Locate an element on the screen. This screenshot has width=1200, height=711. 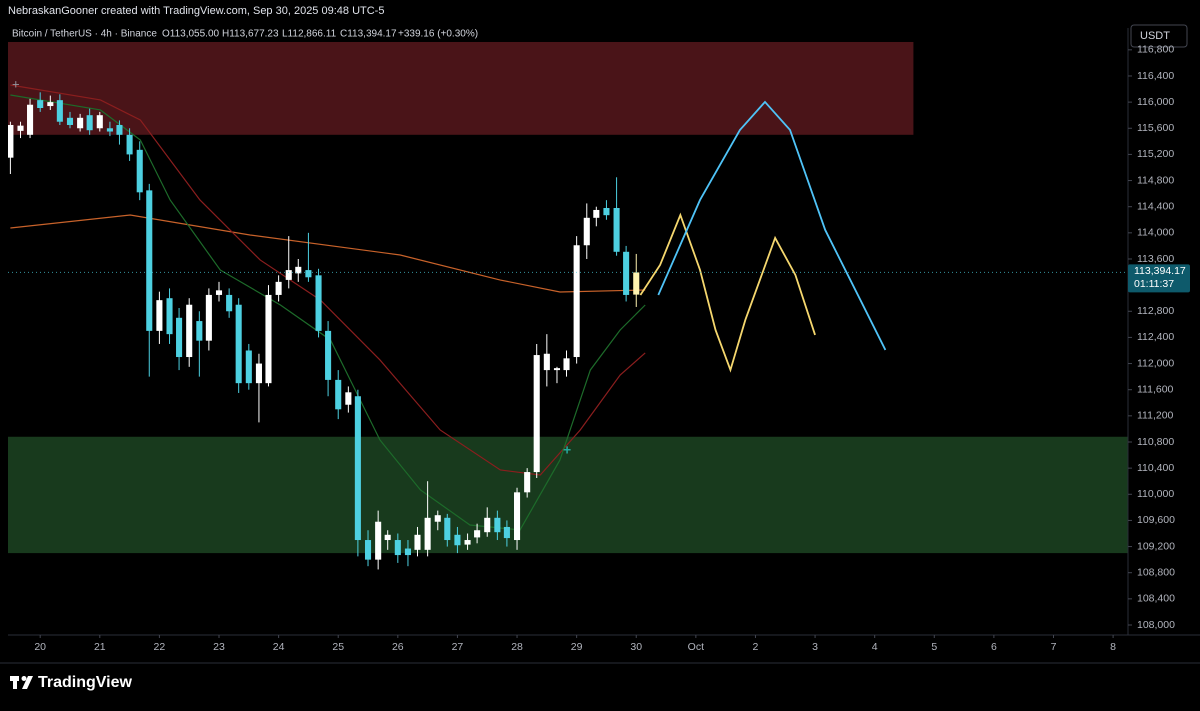
brand: TradingView is located at coordinates (85, 682).